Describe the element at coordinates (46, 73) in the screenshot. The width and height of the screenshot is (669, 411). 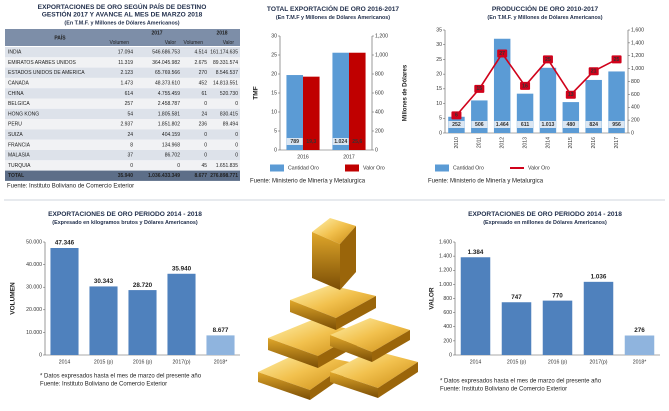
I see `table-cell: ESTADOS UNIDOS DE AMERICA` at that location.